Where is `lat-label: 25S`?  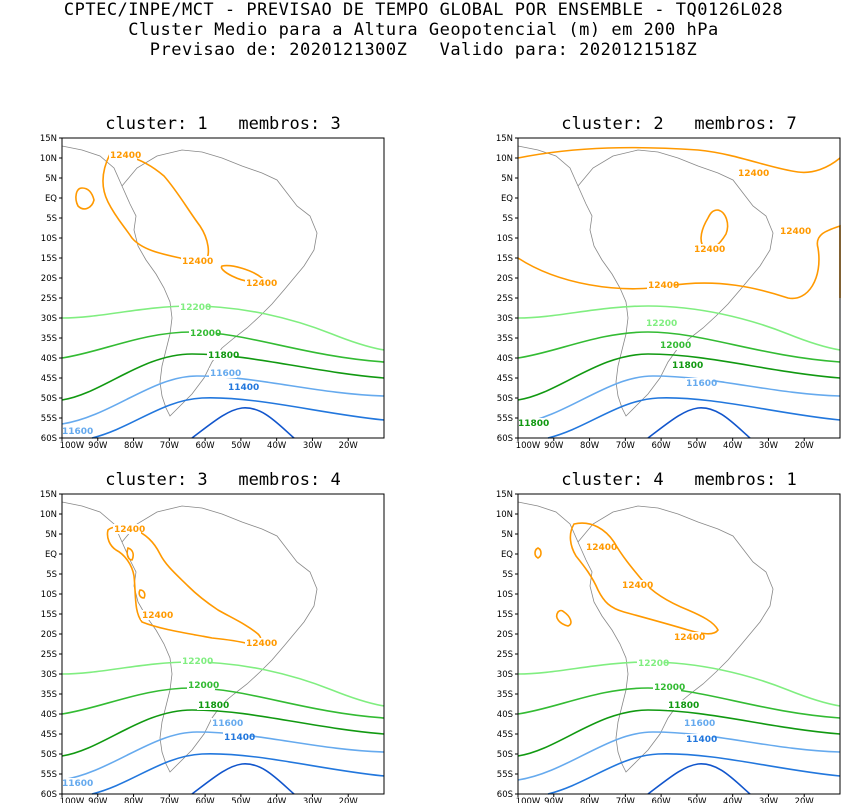 lat-label: 25S is located at coordinates (49, 655).